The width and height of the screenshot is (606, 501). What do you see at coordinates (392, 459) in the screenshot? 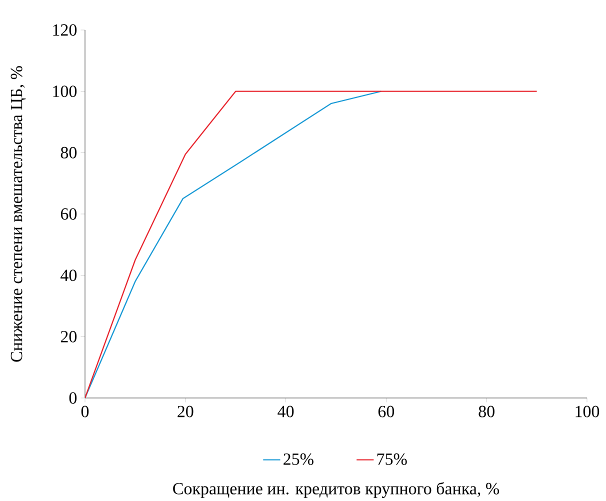
I see `legend-label: 75%` at bounding box center [392, 459].